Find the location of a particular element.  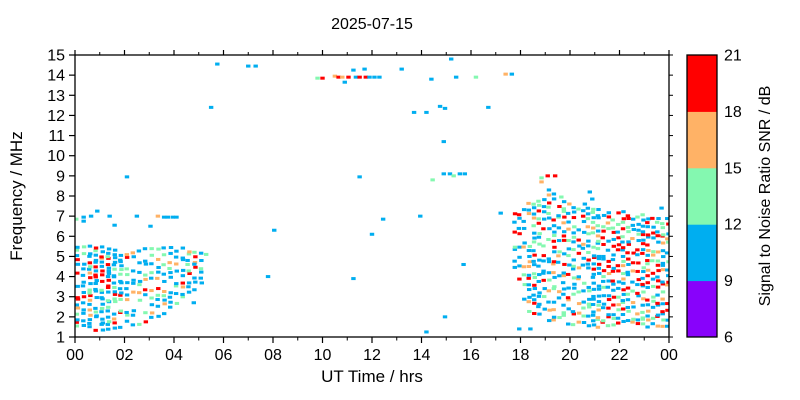

y-tick-label: 3 is located at coordinates (60, 297).